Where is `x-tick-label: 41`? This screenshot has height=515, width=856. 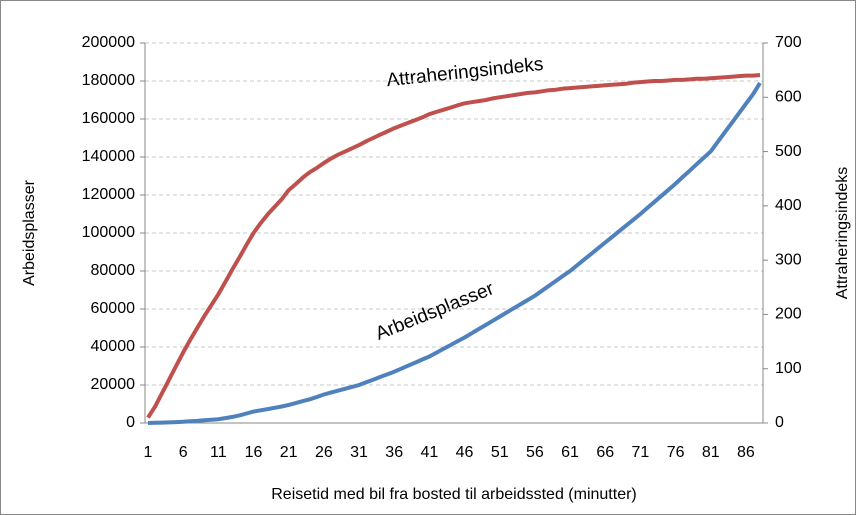 x-tick-label: 41 is located at coordinates (429, 452).